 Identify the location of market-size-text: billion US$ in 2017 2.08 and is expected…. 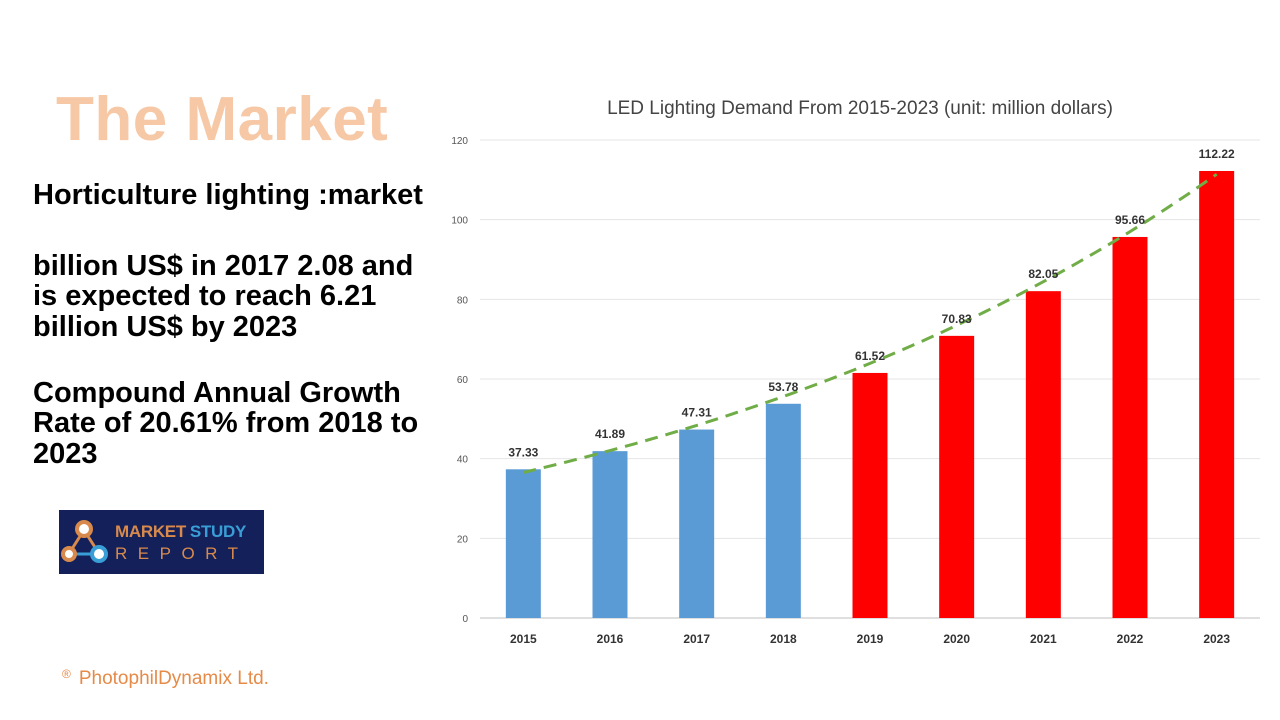
(223, 296).